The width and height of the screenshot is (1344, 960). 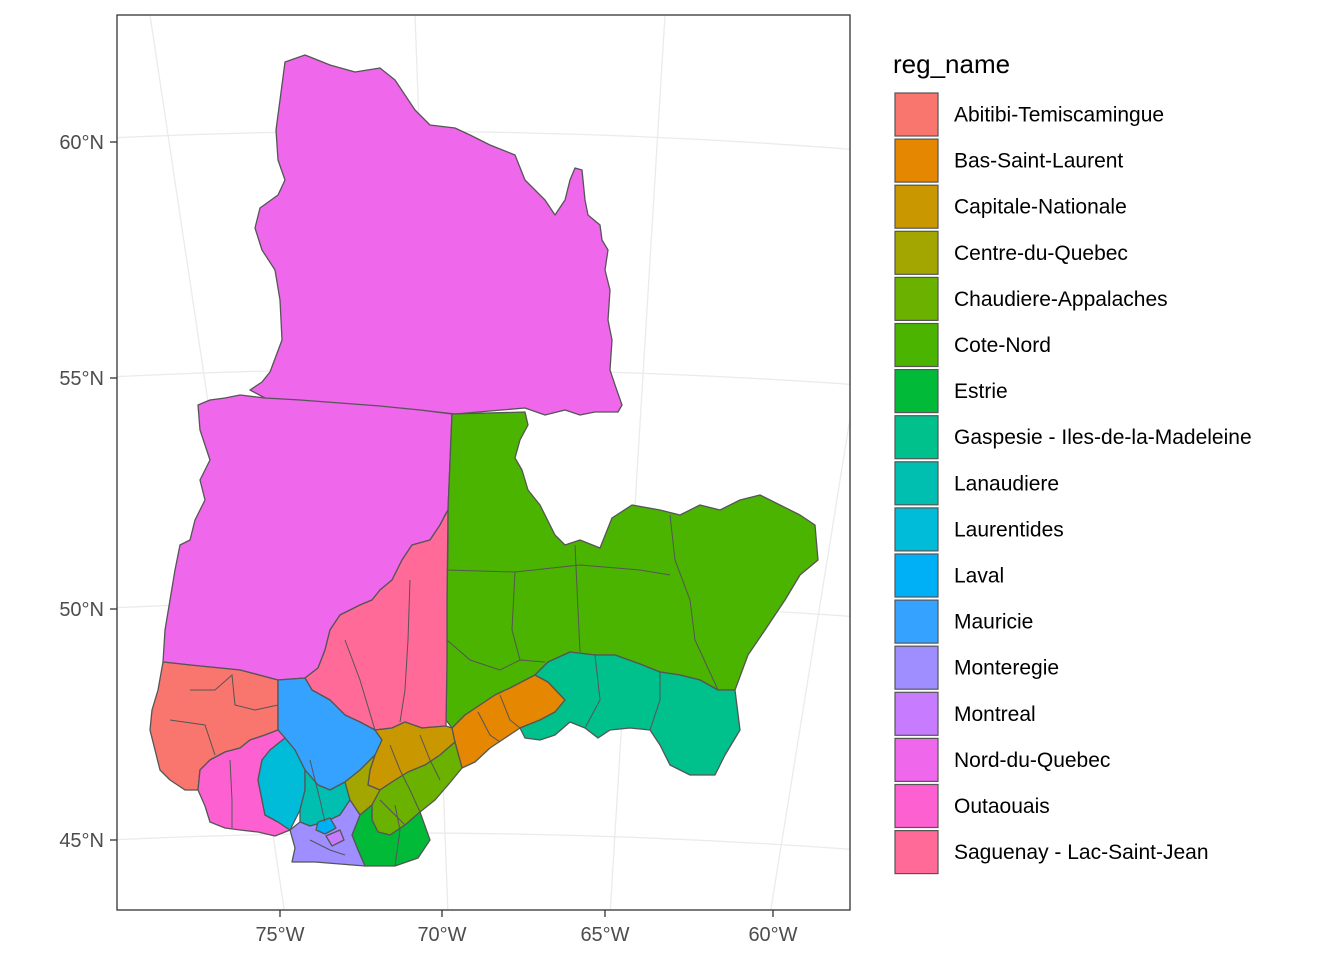 What do you see at coordinates (81, 610) in the screenshot?
I see `y-tick-label-50: 50°N` at bounding box center [81, 610].